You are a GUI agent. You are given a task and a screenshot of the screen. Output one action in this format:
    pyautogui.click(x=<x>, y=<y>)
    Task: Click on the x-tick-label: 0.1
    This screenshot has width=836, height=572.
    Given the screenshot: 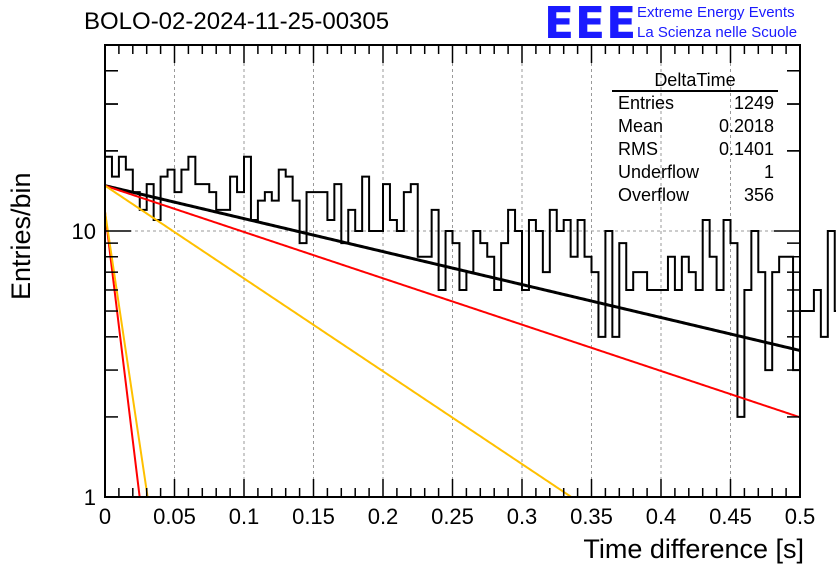 What is the action you would take?
    pyautogui.click(x=244, y=516)
    